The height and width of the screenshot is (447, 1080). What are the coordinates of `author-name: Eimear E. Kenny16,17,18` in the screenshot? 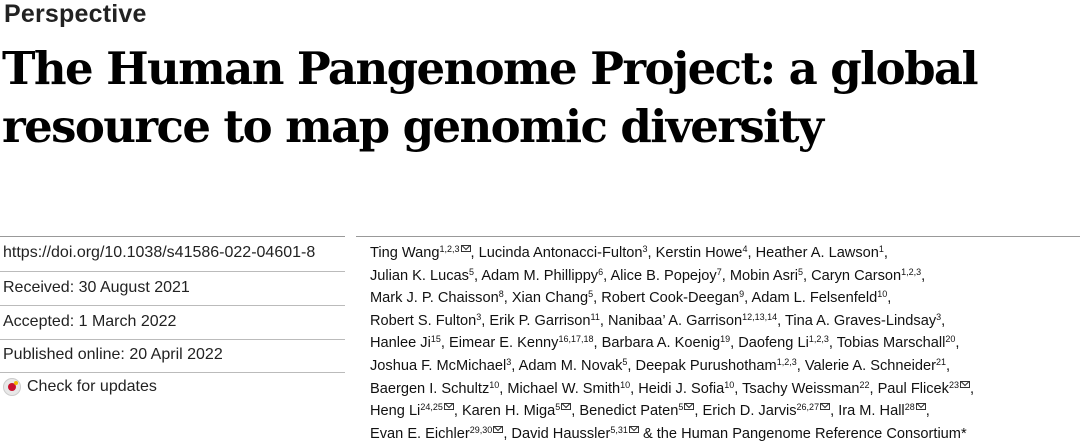 It's located at (521, 343).